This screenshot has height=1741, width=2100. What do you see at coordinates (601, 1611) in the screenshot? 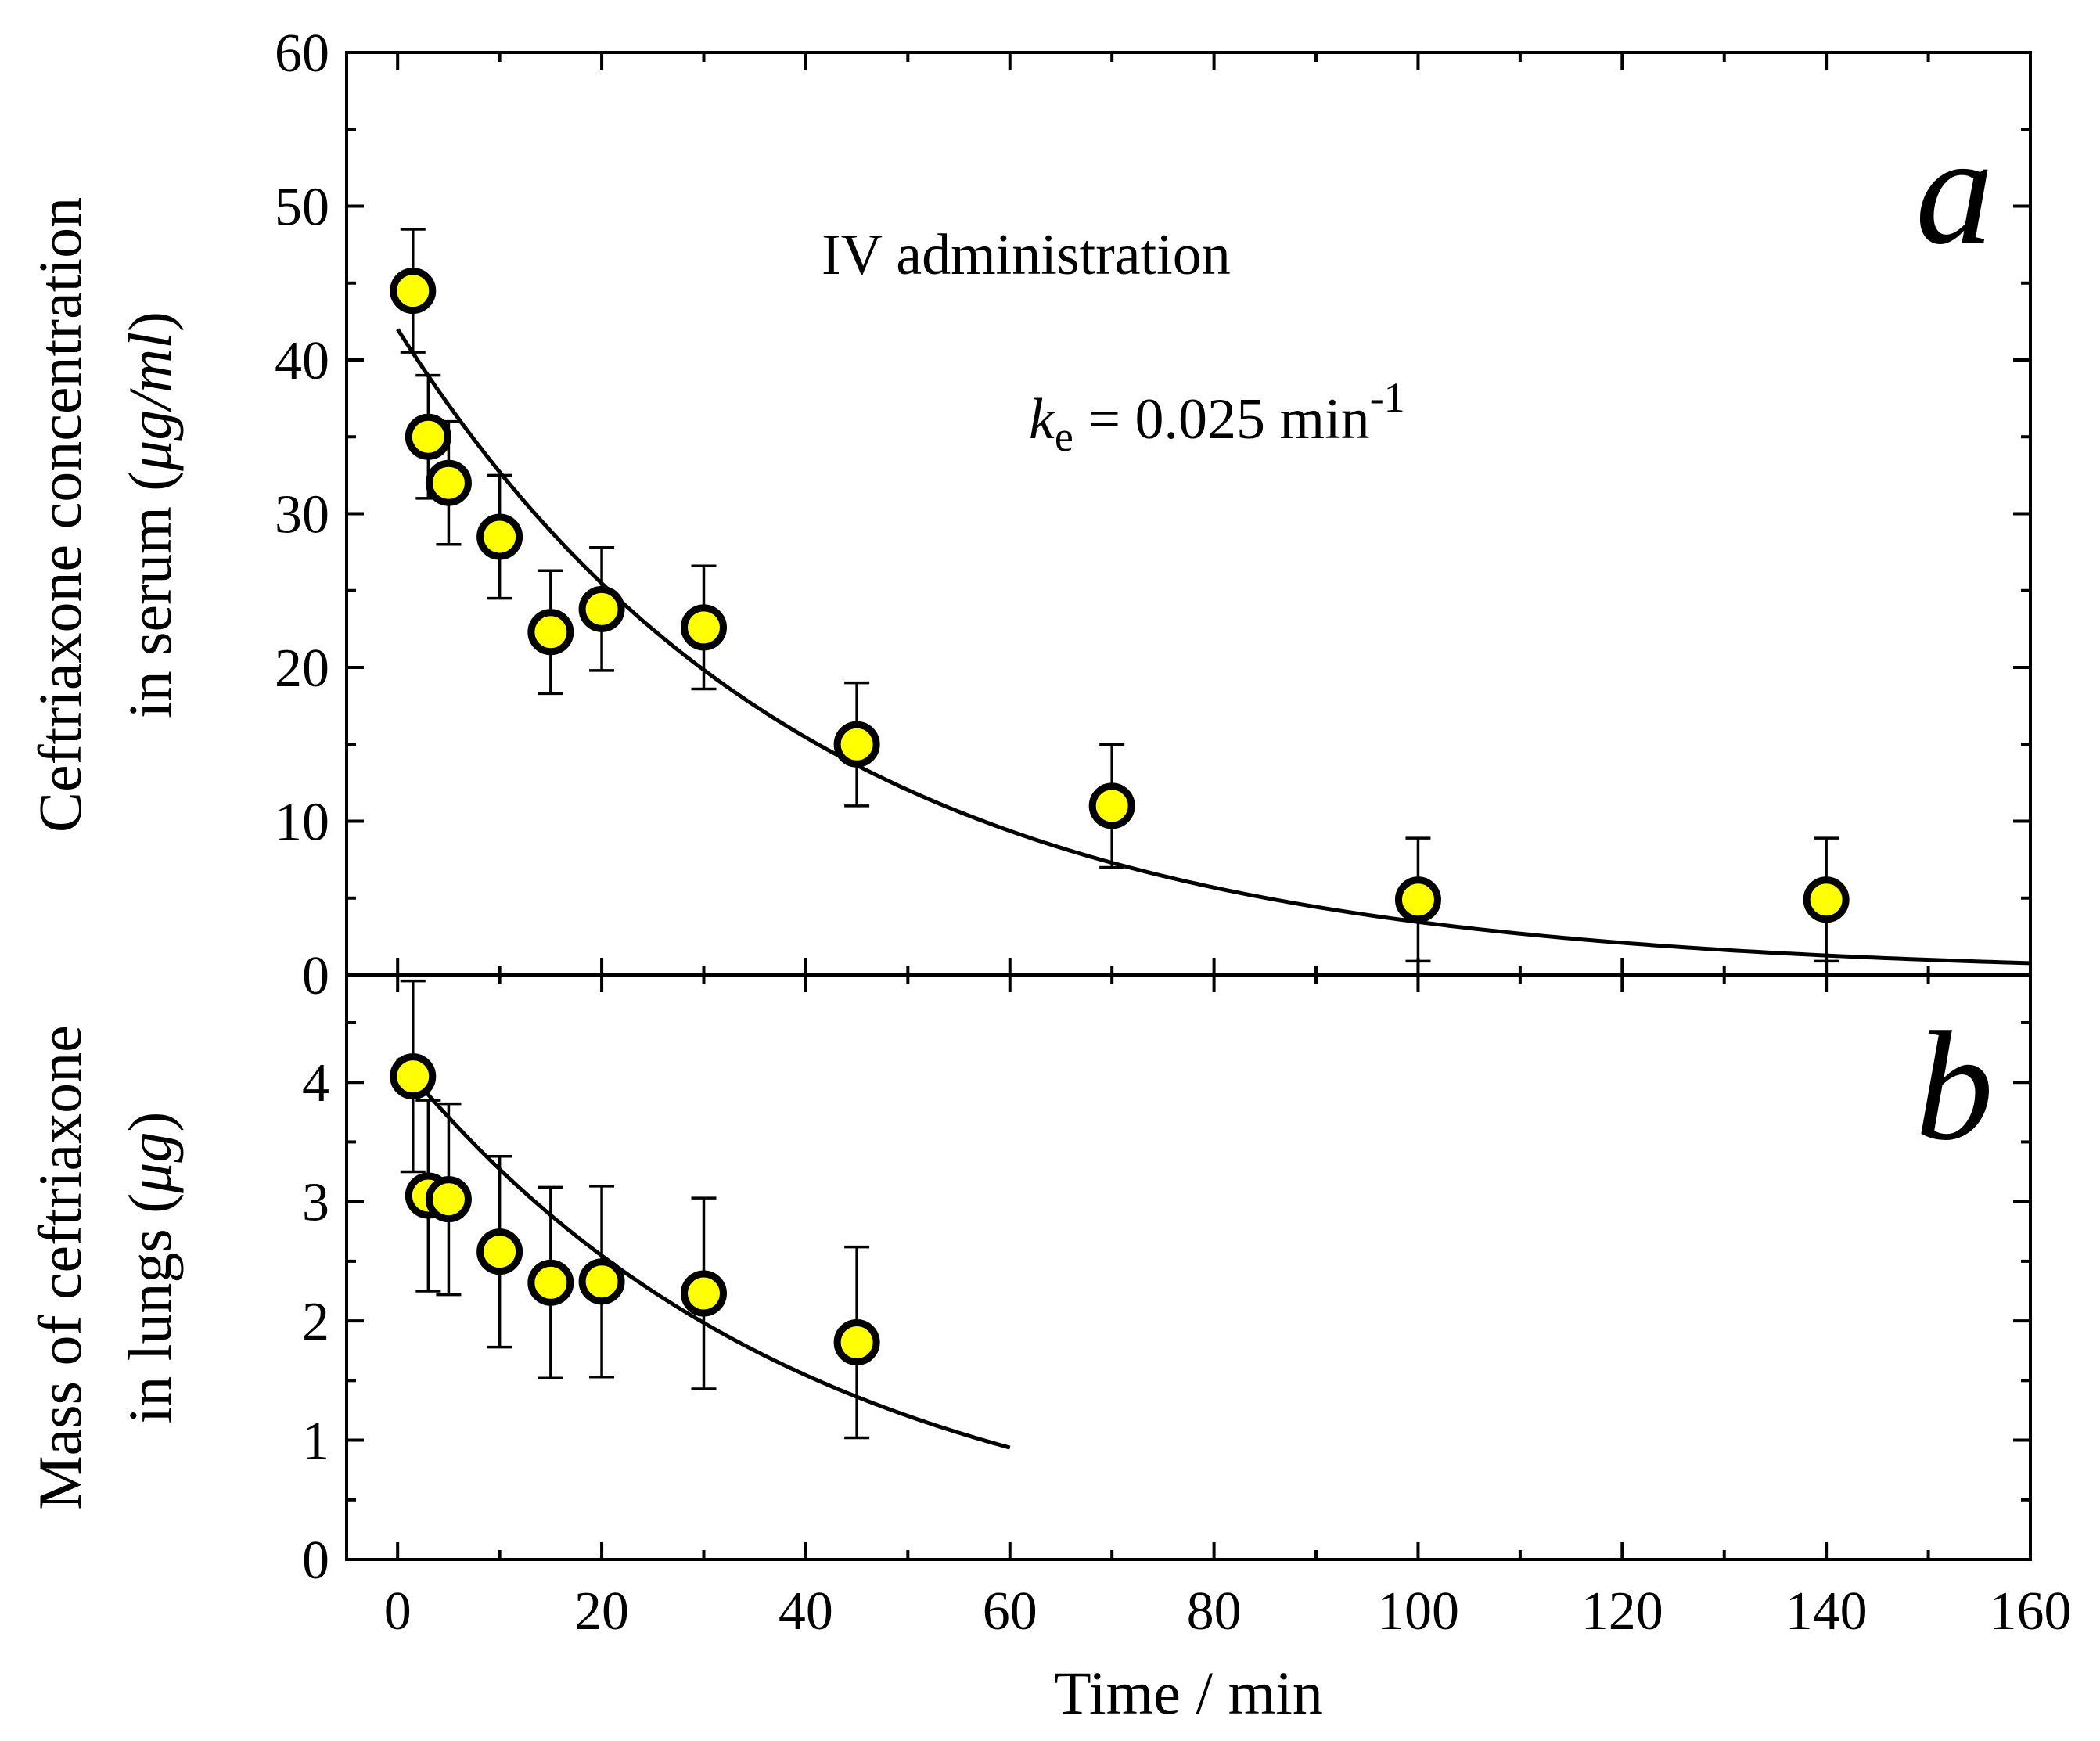
I see `x-tick-label: 20` at bounding box center [601, 1611].